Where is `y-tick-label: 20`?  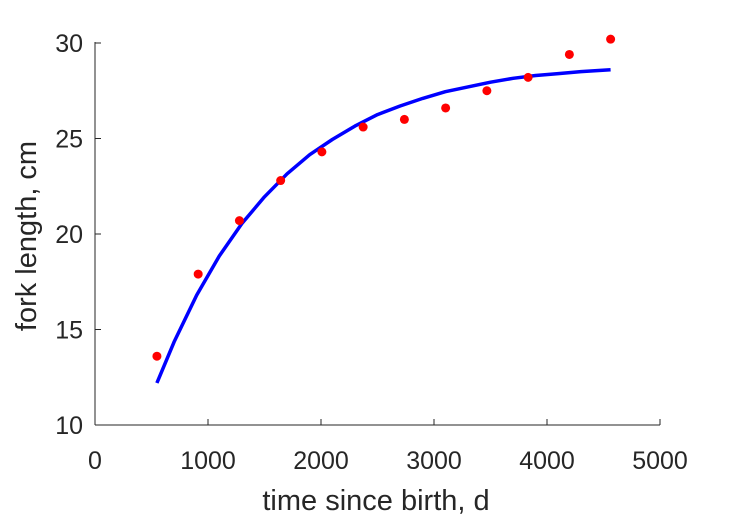 y-tick-label: 20 is located at coordinates (69, 235).